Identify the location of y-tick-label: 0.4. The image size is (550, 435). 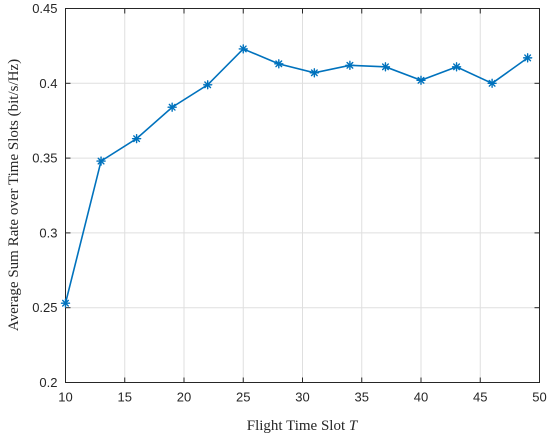
(48, 83).